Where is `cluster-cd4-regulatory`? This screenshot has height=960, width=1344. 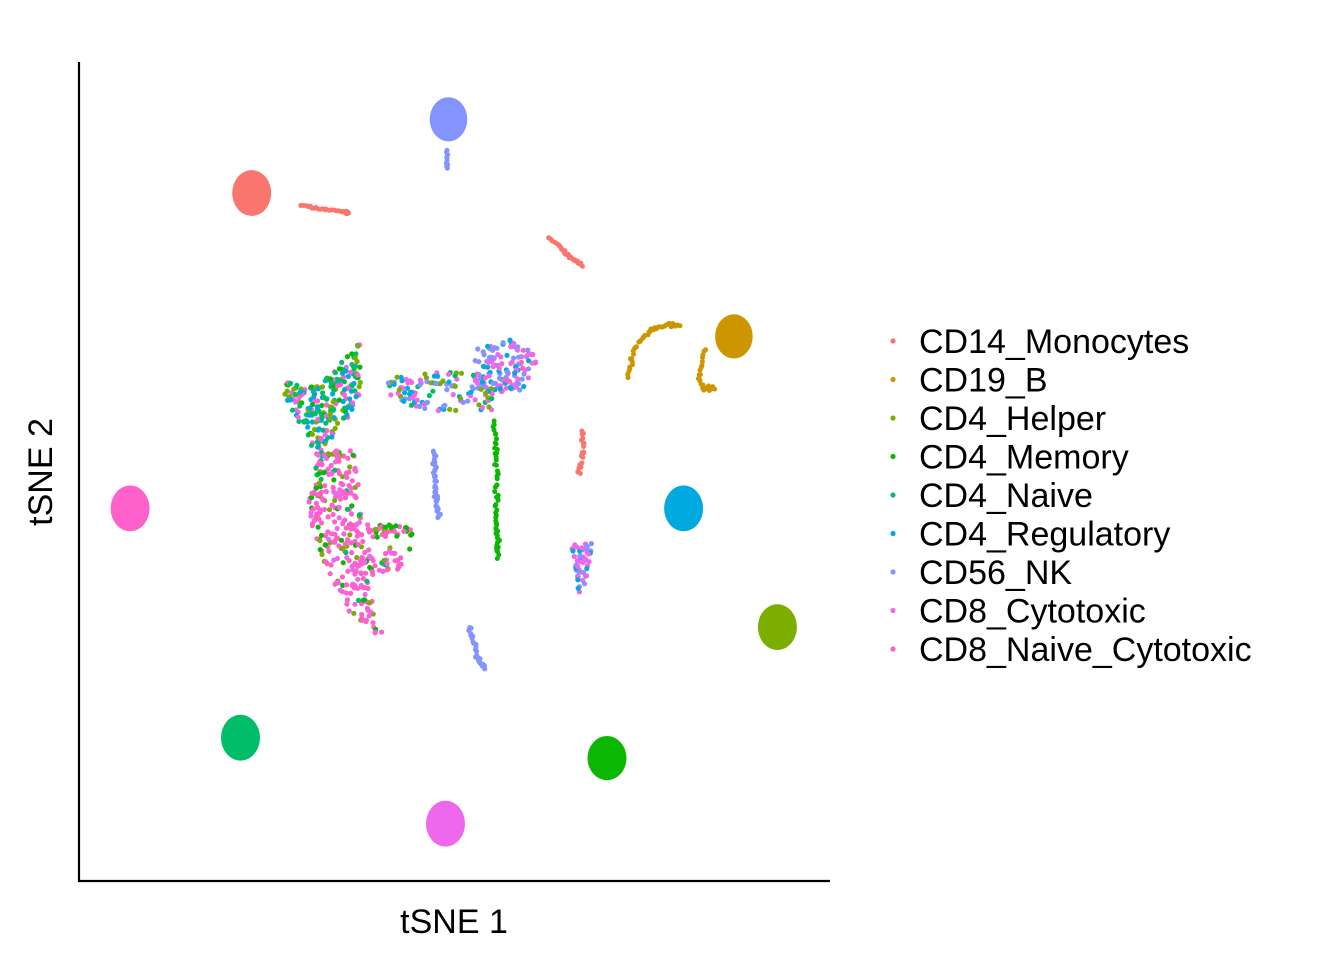 cluster-cd4-regulatory is located at coordinates (684, 508).